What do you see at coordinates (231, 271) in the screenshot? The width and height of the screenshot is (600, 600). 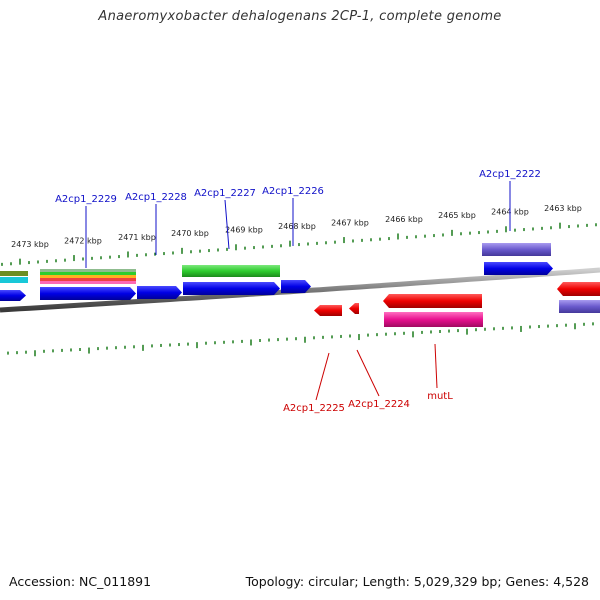 I see `rna-block` at bounding box center [231, 271].